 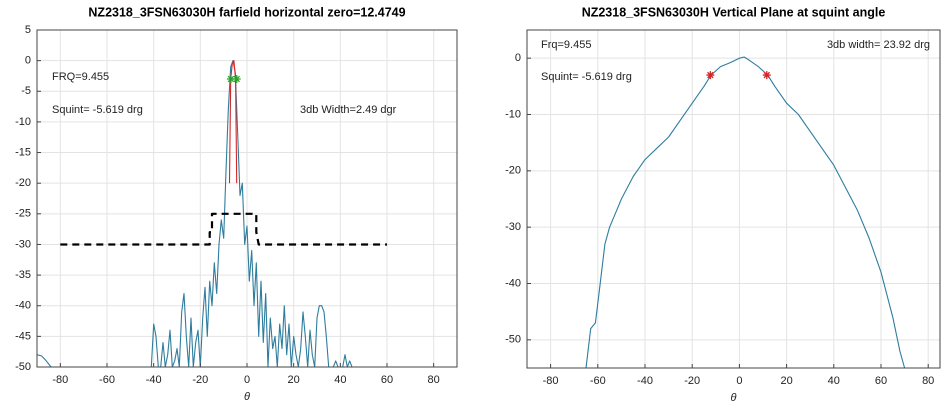 I want to click on y-tick-label: -45, so click(x=23, y=336).